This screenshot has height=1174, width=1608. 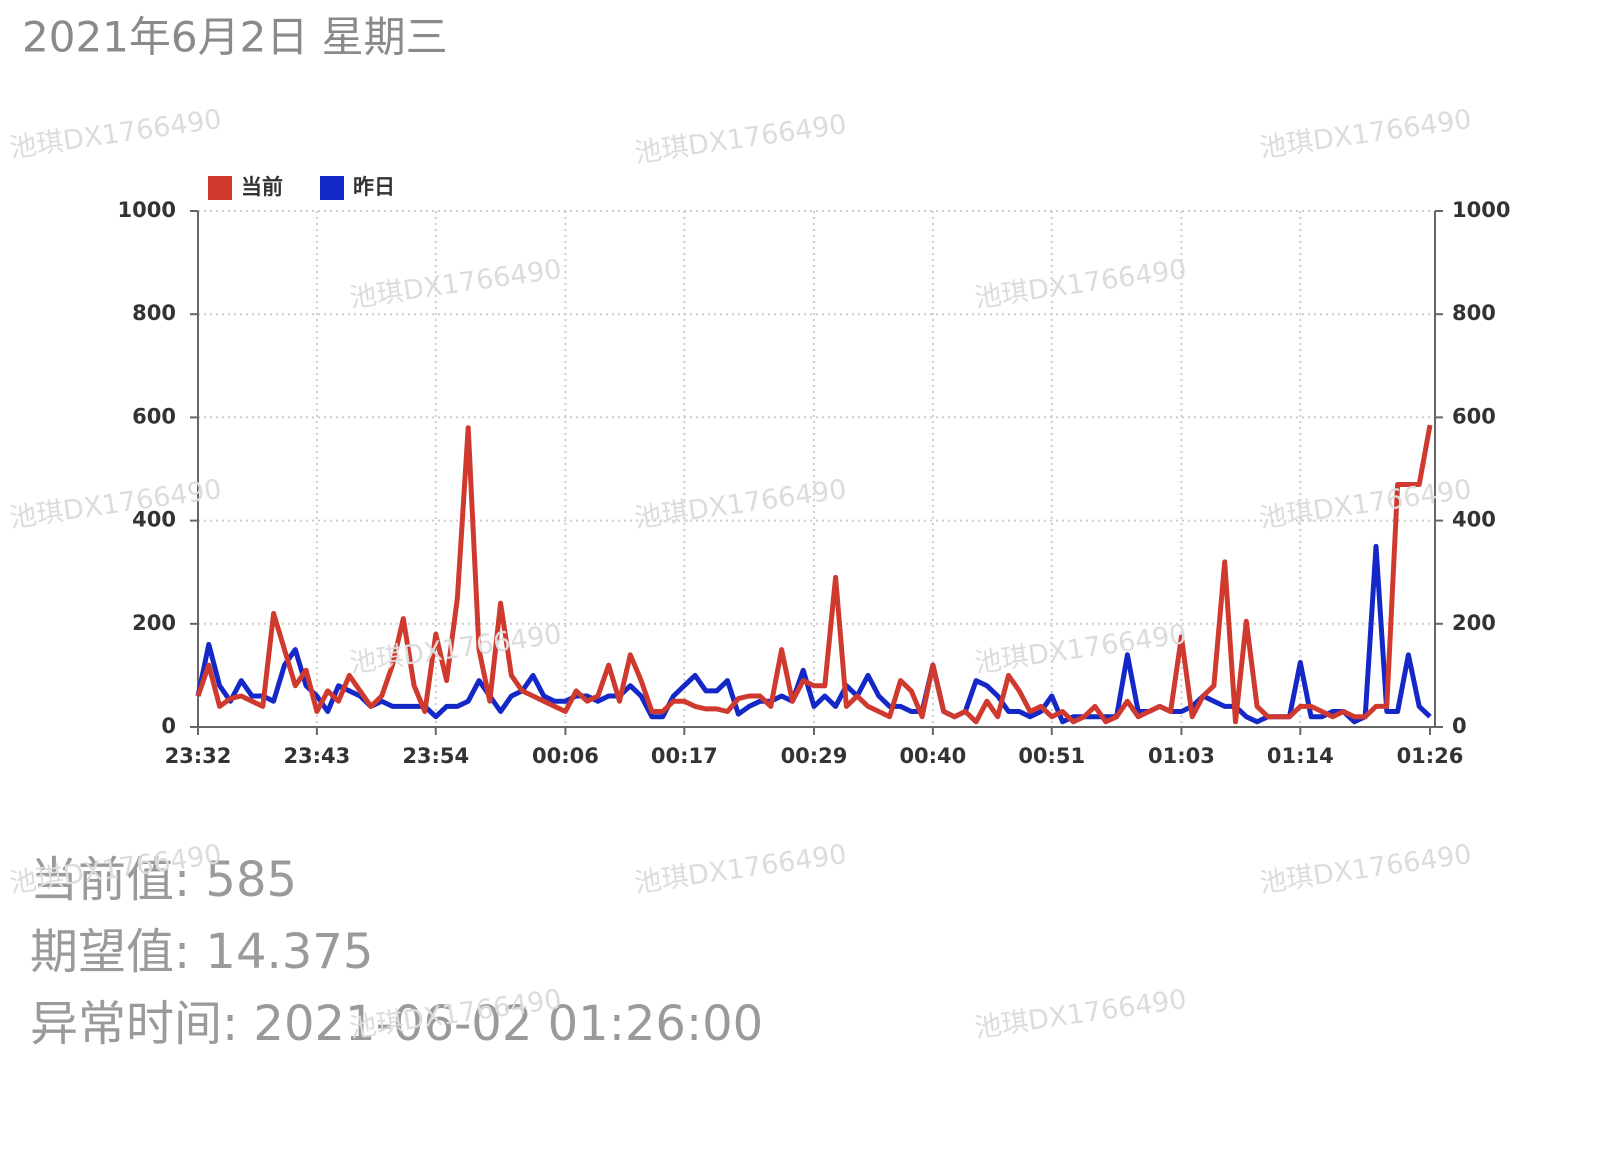 I want to click on x-tick-label: 00:40, so click(x=932, y=756).